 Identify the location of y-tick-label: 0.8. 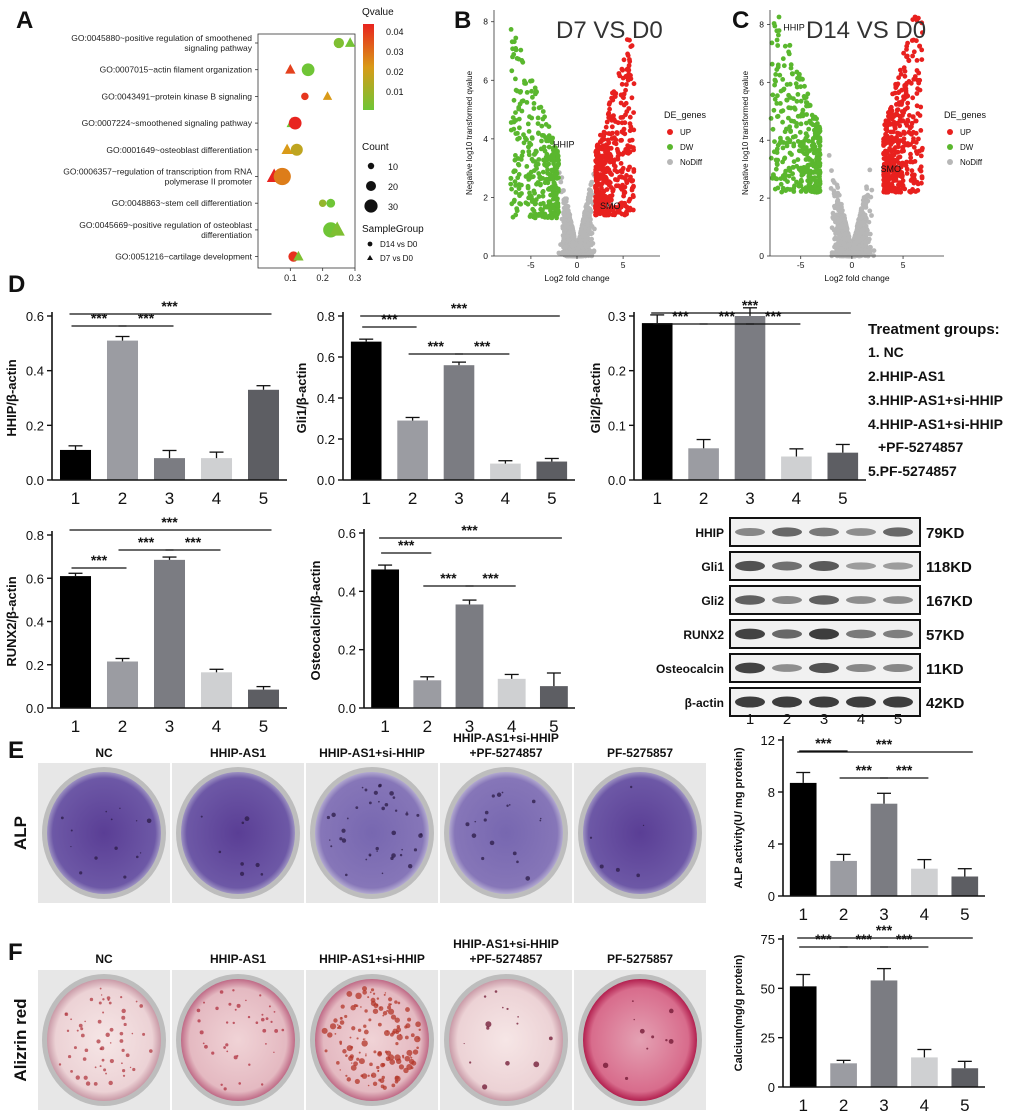
(326, 316).